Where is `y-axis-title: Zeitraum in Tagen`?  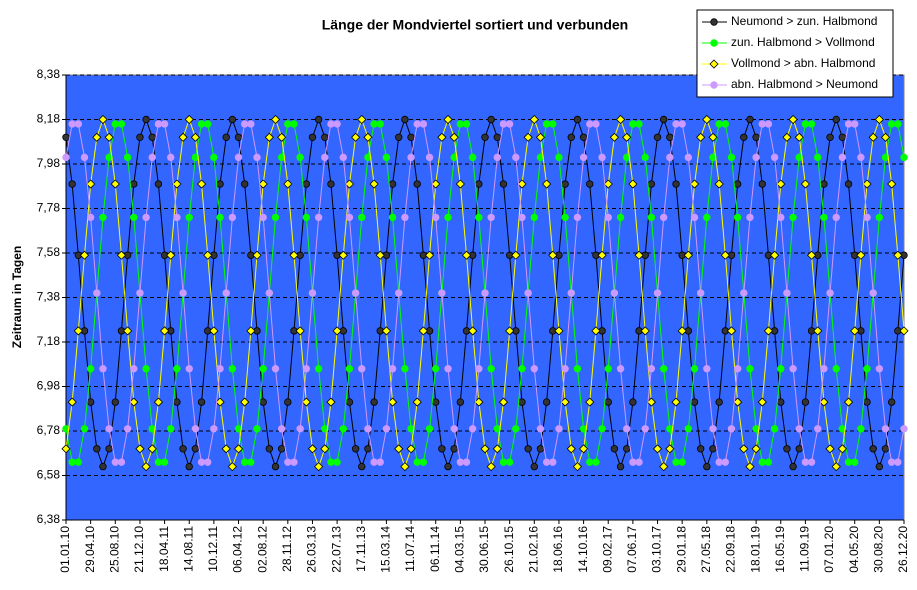
y-axis-title: Zeitraum in Tagen is located at coordinates (17, 297).